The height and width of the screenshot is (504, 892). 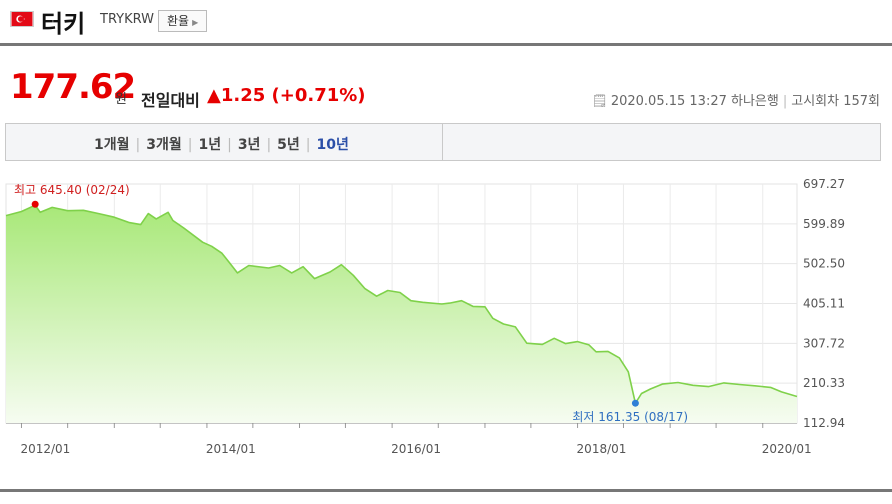 I want to click on clock-icon: 🗒, so click(x=599, y=101).